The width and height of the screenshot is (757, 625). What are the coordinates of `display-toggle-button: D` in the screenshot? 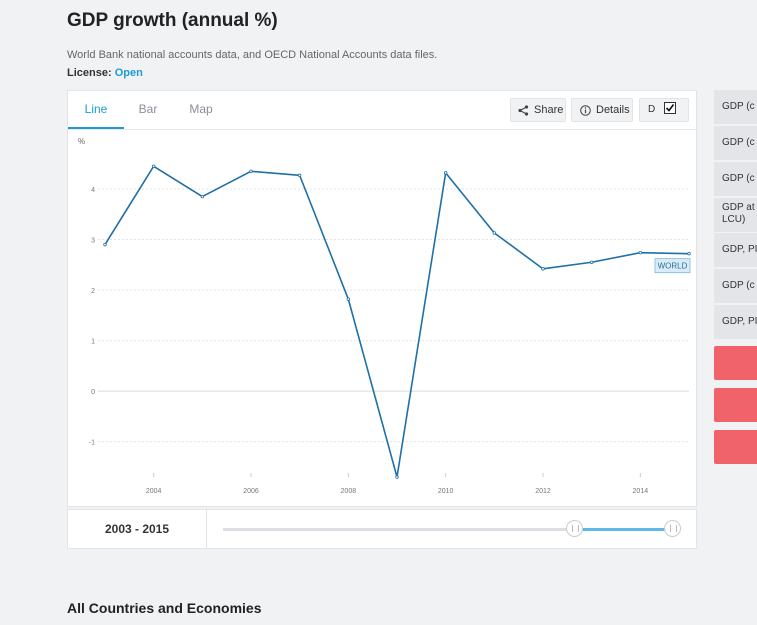 It's located at (664, 110).